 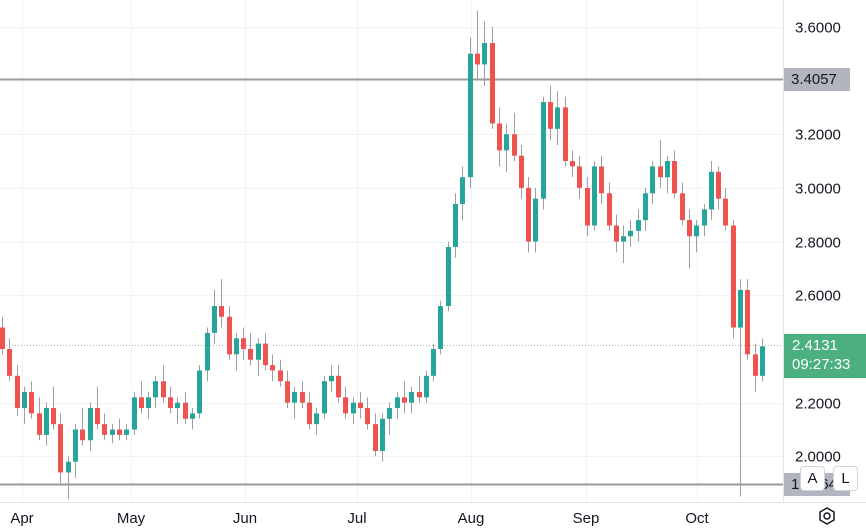 I want to click on y-tick-label: 3.0000, so click(x=818, y=189).